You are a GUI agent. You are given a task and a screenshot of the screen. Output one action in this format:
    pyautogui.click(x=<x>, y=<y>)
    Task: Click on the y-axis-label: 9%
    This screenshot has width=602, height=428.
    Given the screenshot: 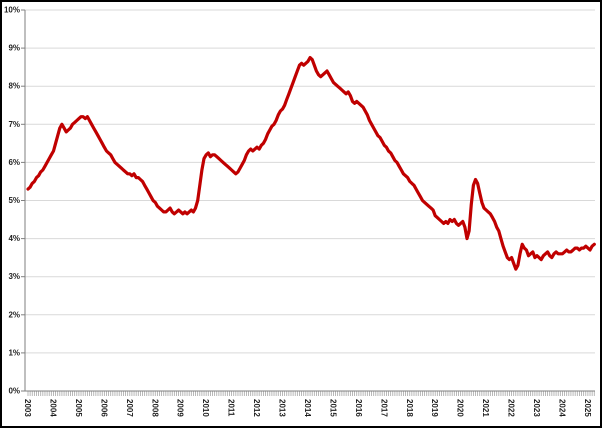 What is the action you would take?
    pyautogui.click(x=14, y=48)
    